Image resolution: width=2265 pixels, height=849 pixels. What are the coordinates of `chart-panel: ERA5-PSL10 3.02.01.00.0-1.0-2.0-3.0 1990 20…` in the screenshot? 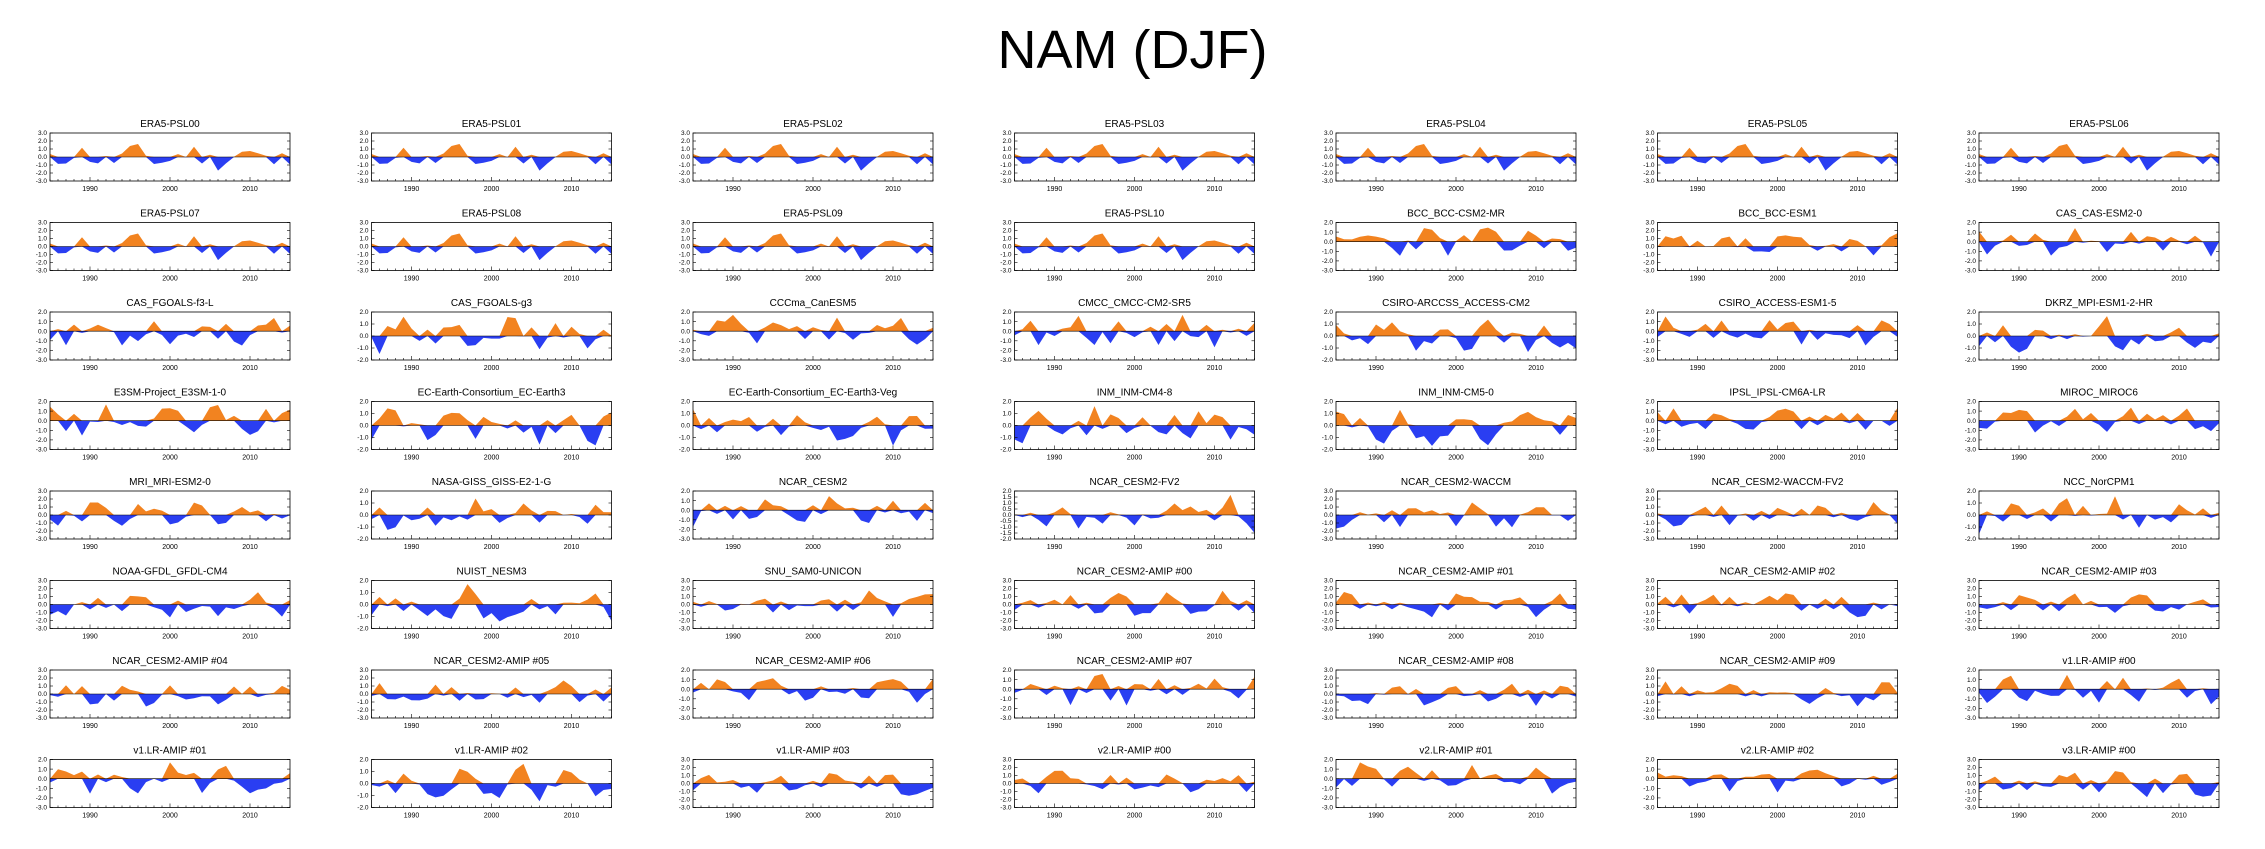 It's located at (1127, 246).